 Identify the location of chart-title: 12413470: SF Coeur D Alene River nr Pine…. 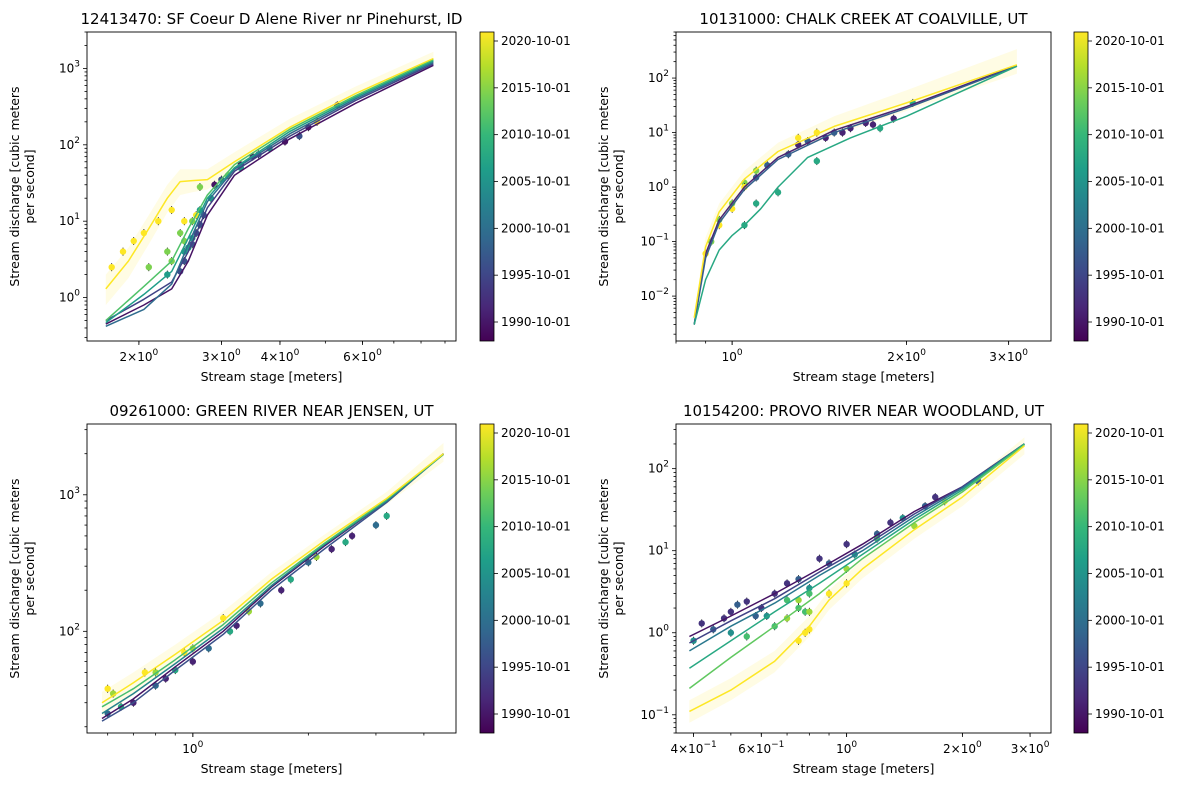
(272, 19).